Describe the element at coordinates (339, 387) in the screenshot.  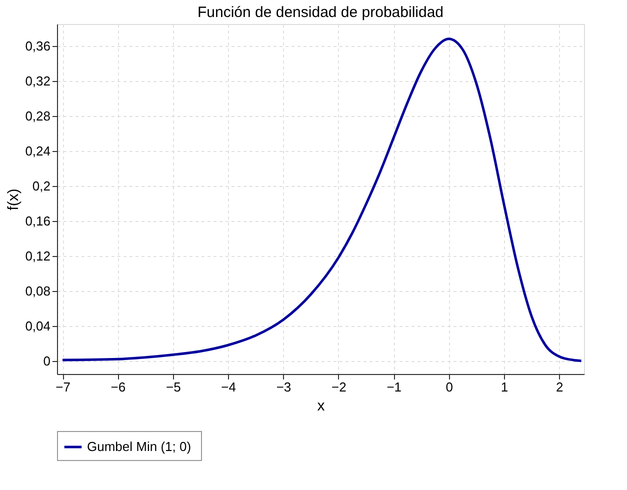
I see `x-tick-label: −2` at that location.